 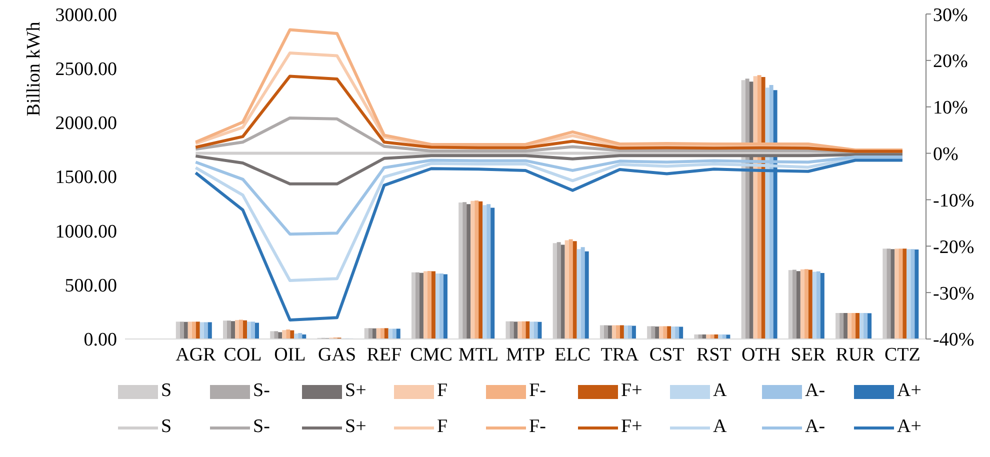 What do you see at coordinates (33, 68) in the screenshot?
I see `y-axis-title: Billion kWh` at bounding box center [33, 68].